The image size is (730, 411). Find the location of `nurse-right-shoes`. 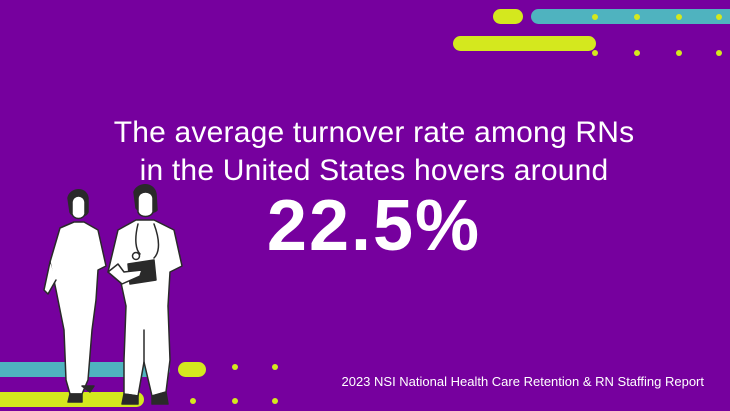

nurse-right-shoes is located at coordinates (145, 398).